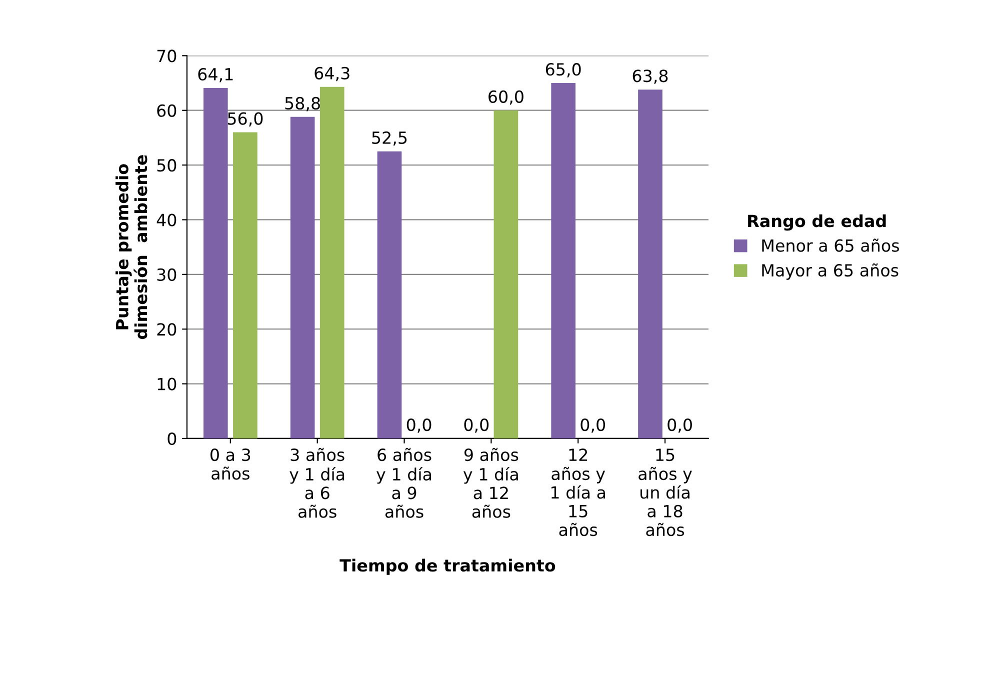 The image size is (984, 696). Describe the element at coordinates (650, 77) in the screenshot. I see `data-label: 63,8` at that location.